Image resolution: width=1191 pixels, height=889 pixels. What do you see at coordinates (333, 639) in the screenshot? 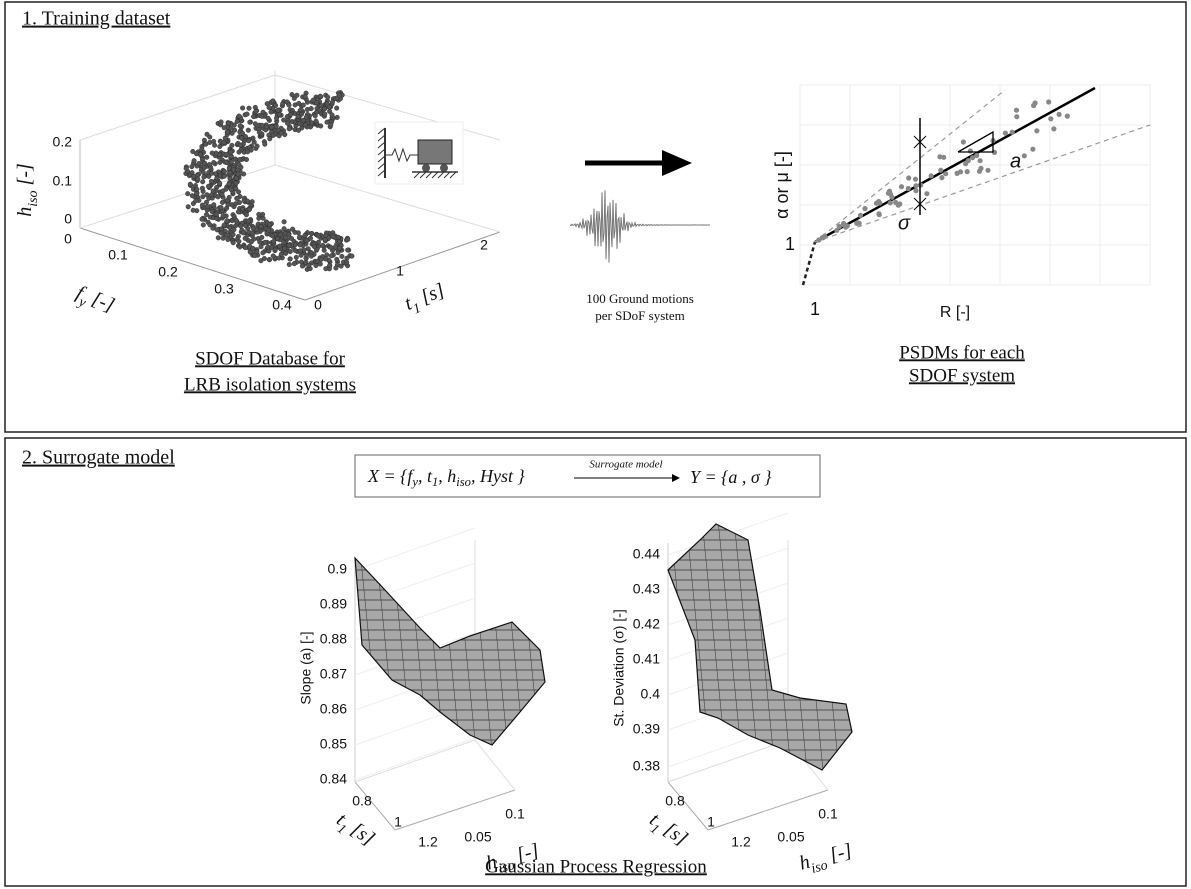
I see `tick-label: 0.88` at bounding box center [333, 639].